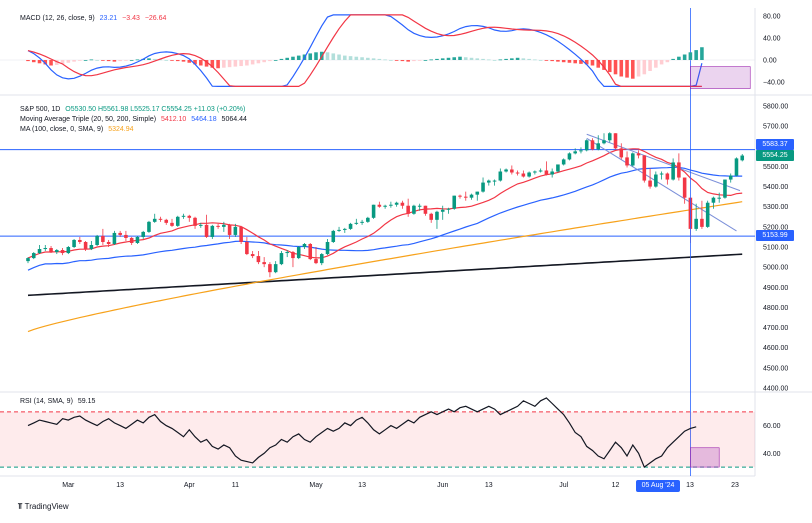  What do you see at coordinates (772, 39) in the screenshot?
I see `macd-y-tick: 40.00` at bounding box center [772, 39].